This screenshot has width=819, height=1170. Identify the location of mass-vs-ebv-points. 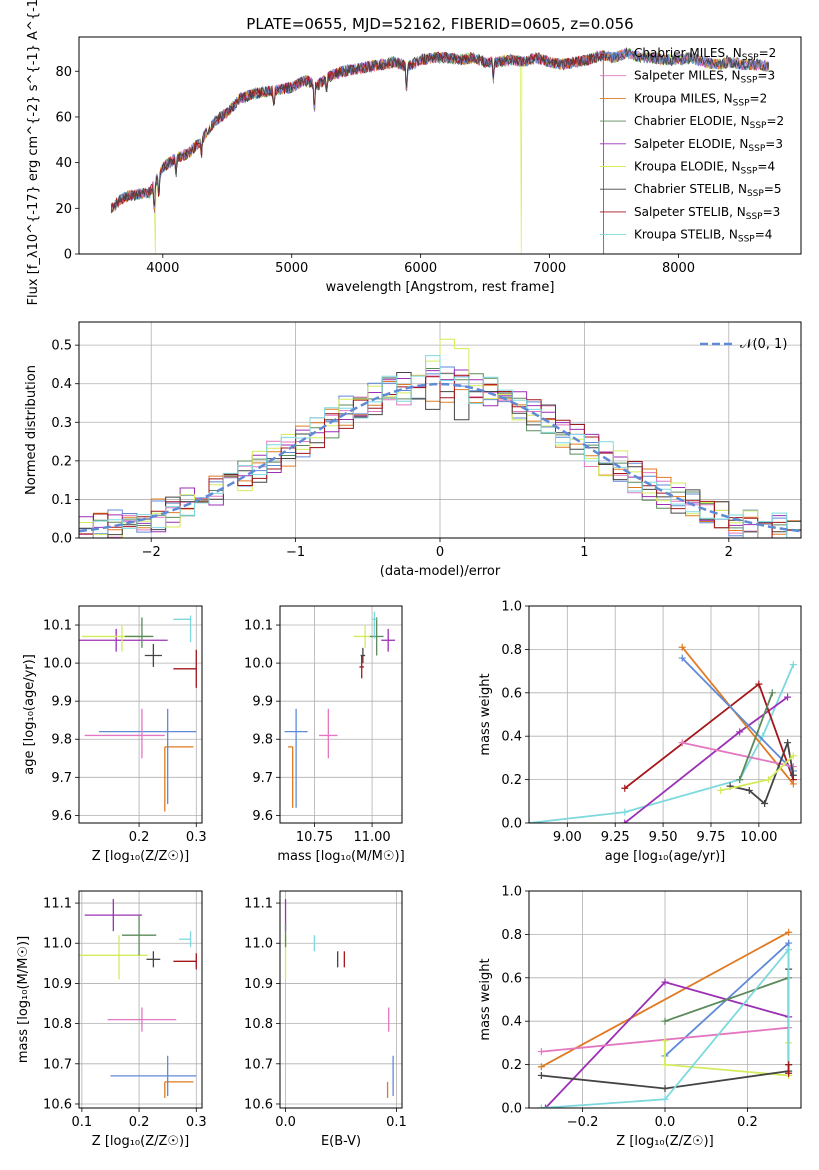
(339, 998).